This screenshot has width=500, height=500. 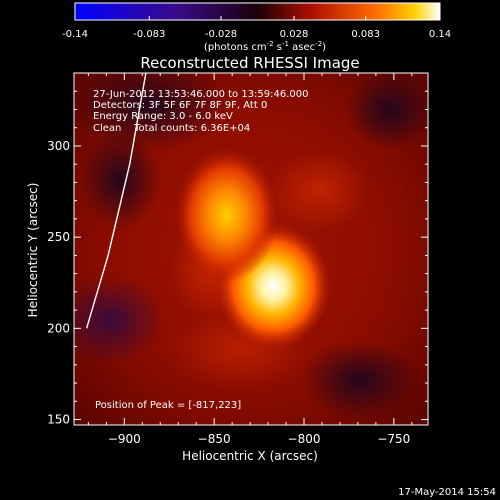 I want to click on y-axis-label: Heliocentric Y (arcsec), so click(x=33, y=250).